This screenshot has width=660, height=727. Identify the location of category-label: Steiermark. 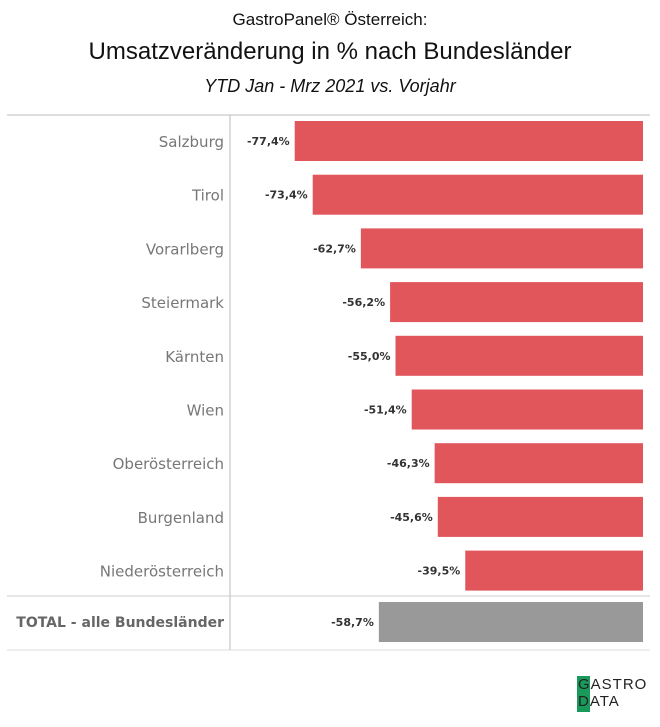
(182, 303).